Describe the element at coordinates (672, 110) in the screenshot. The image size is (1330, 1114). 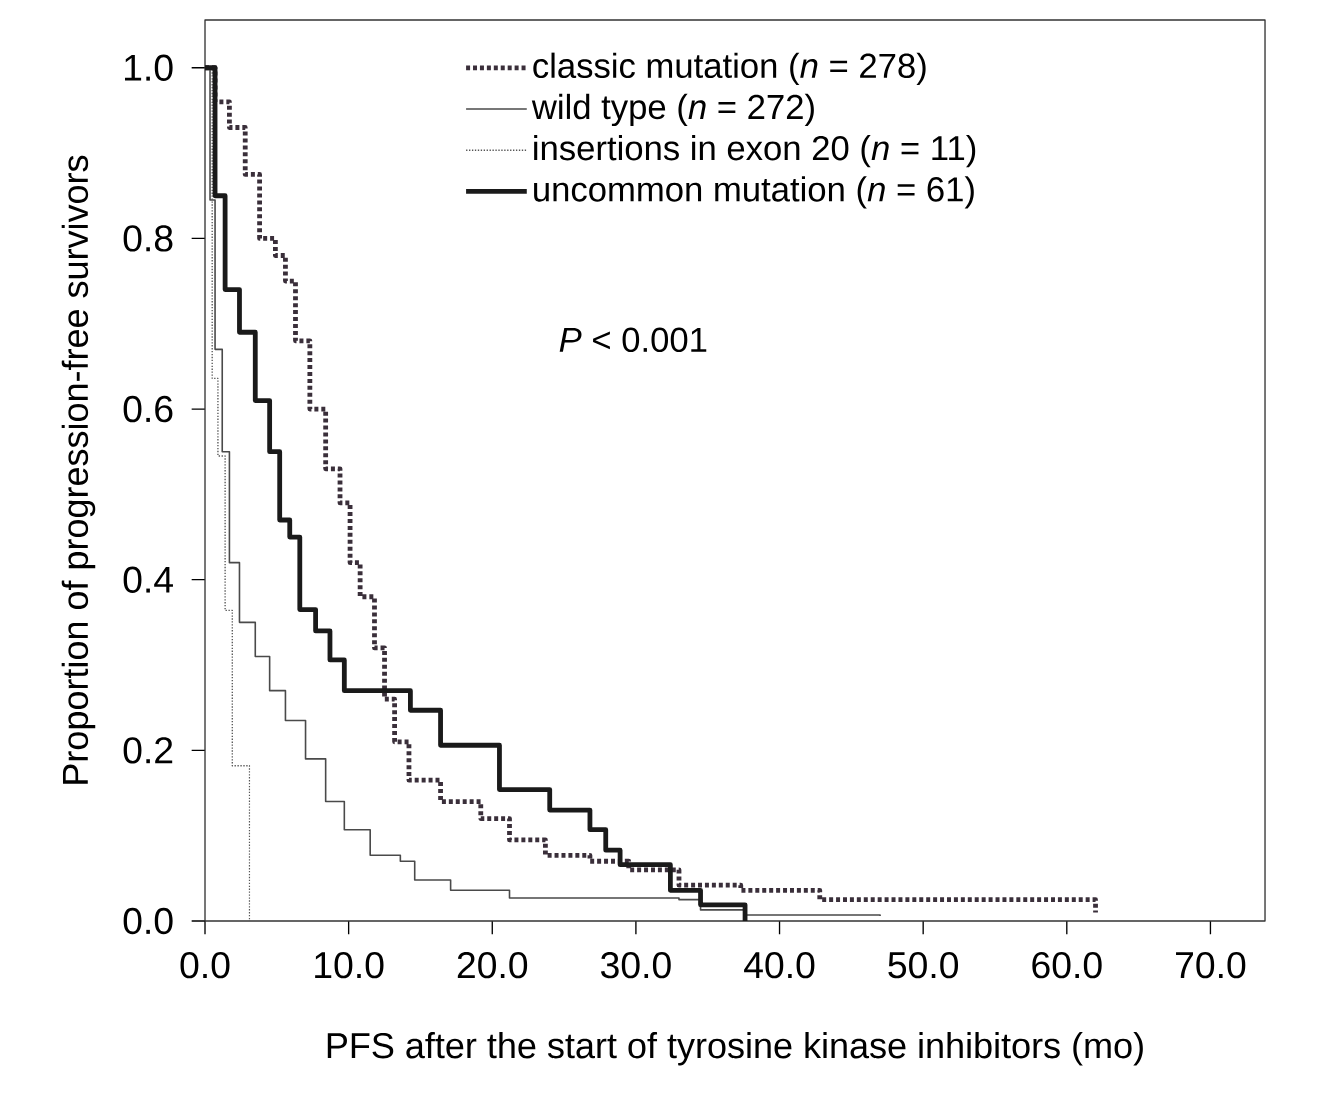
I see `legend-label: wild type (n = 272)` at that location.